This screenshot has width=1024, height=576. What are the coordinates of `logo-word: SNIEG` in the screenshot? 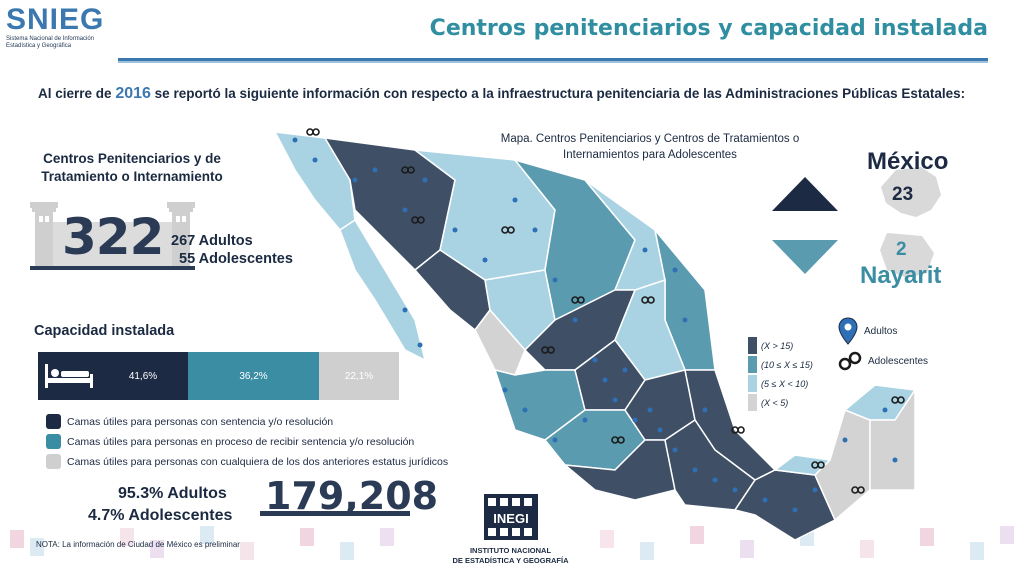 It's located at (55, 19).